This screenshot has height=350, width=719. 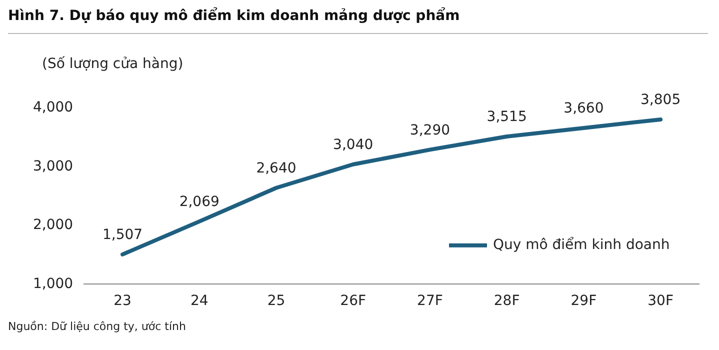 What do you see at coordinates (53, 225) in the screenshot?
I see `y-tick-label: 2,000` at bounding box center [53, 225].